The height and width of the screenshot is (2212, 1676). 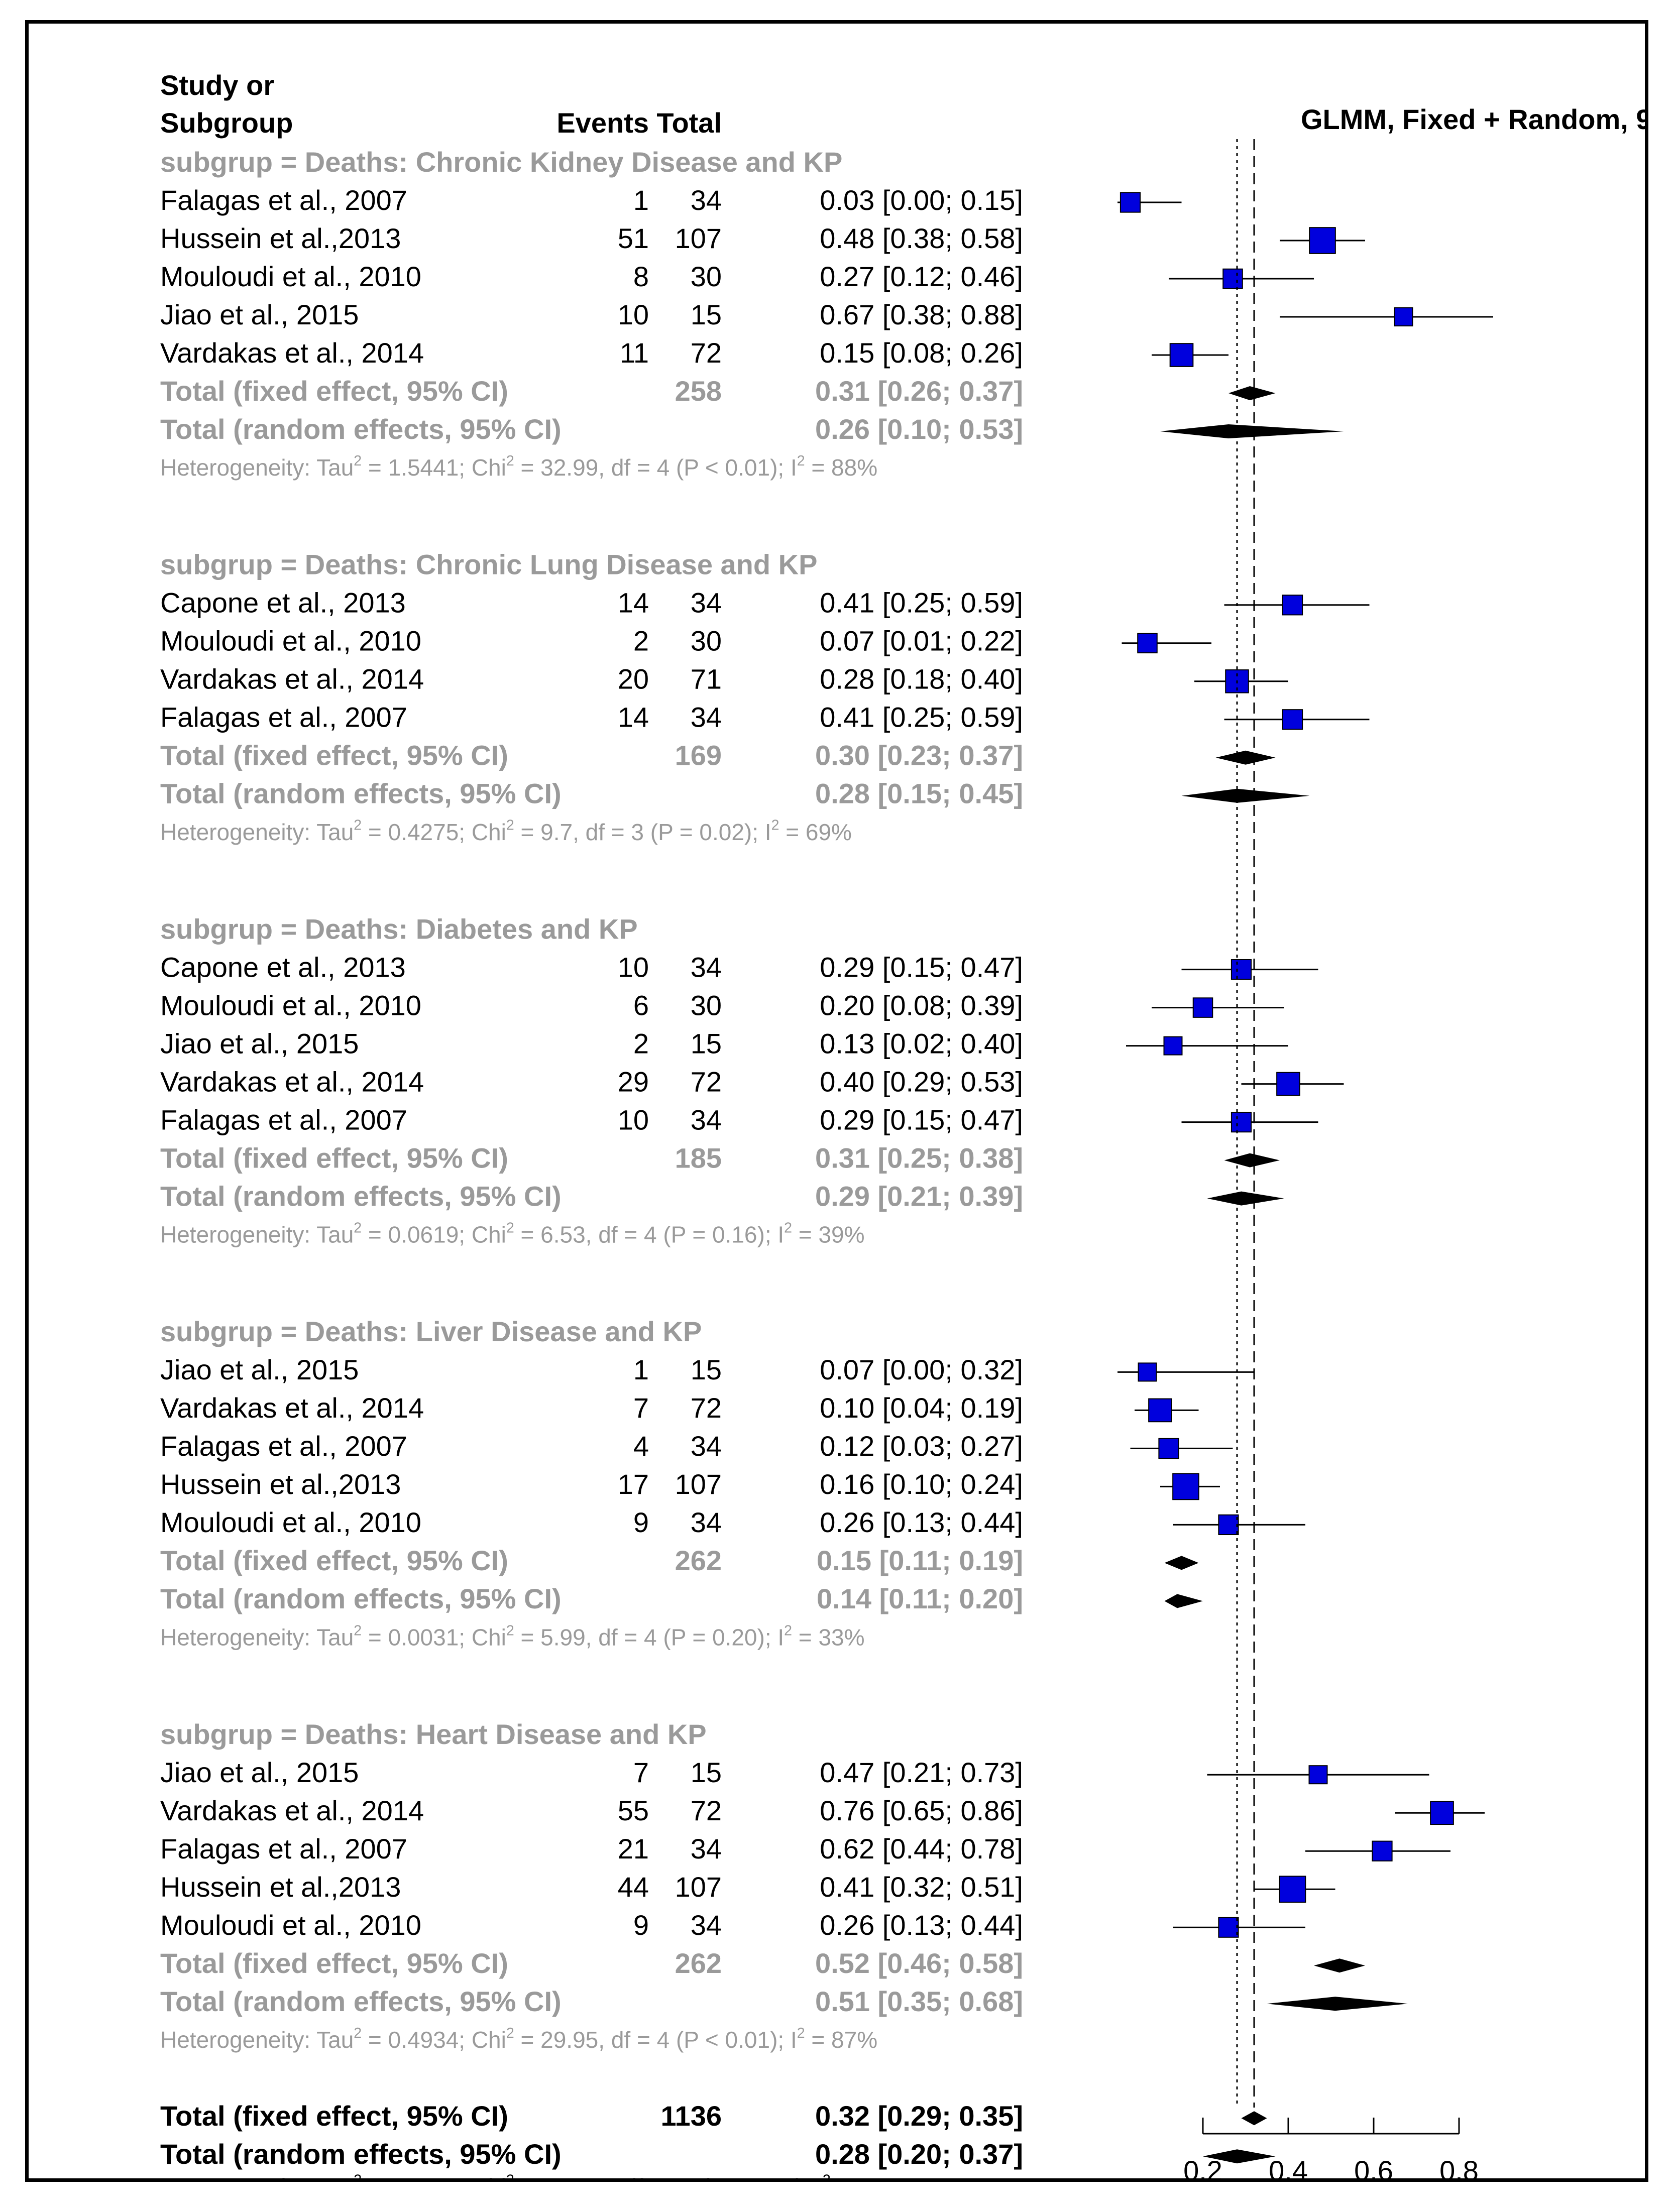 I want to click on study-events: 17, so click(x=633, y=1484).